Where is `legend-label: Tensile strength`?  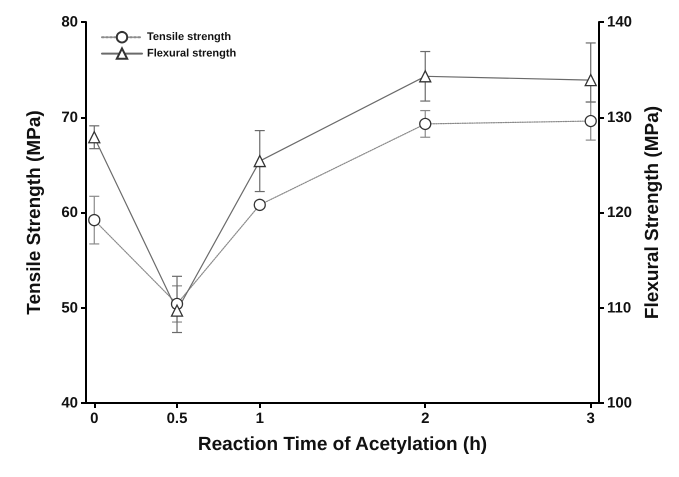 legend-label: Tensile strength is located at coordinates (189, 37).